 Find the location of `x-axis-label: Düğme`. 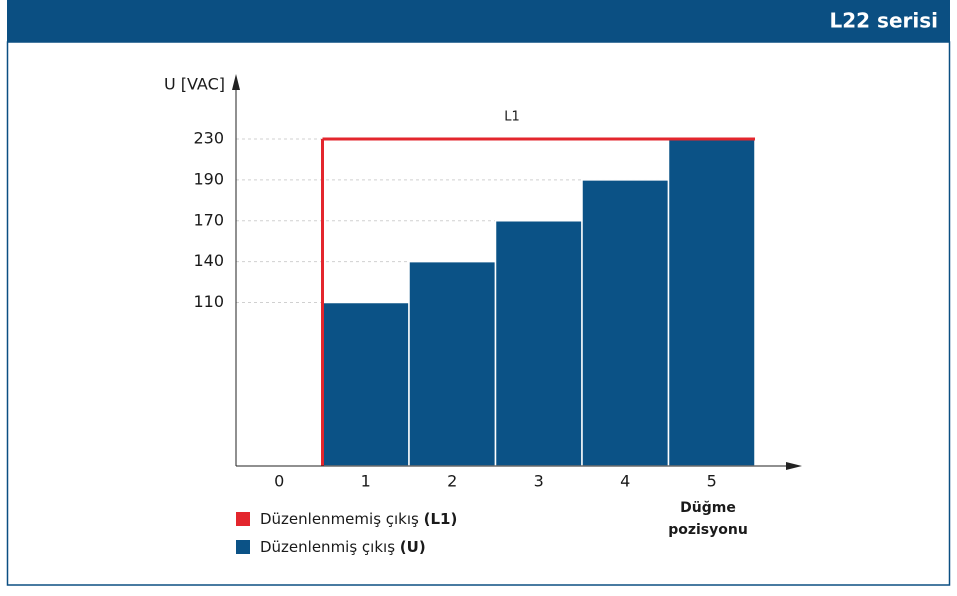

x-axis-label: Düğme is located at coordinates (708, 508).